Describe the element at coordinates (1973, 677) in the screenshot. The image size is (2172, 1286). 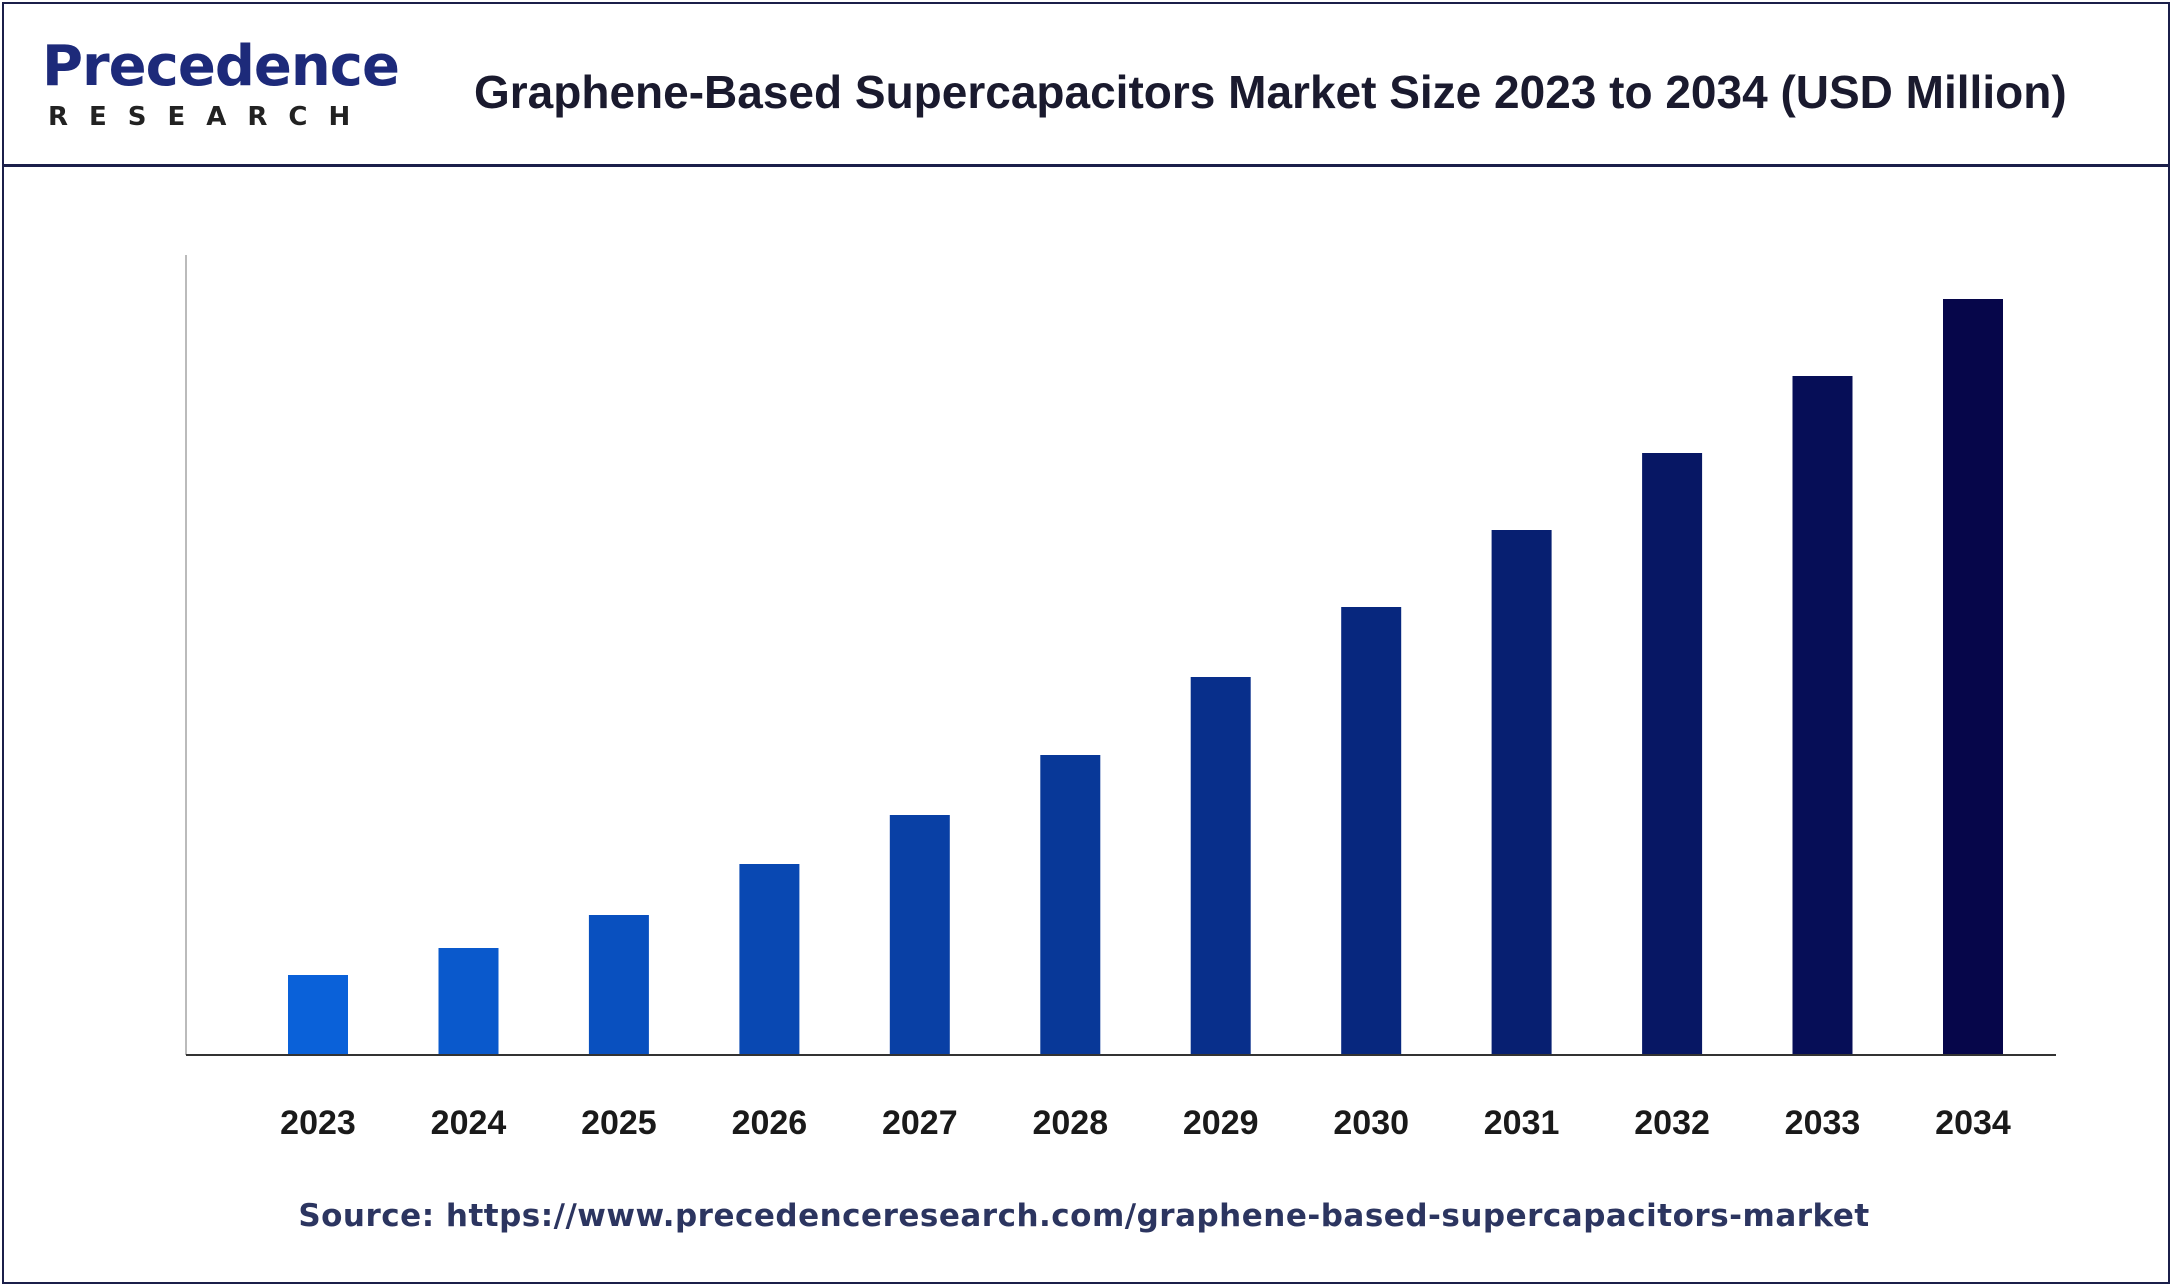
I see `bar-2034` at that location.